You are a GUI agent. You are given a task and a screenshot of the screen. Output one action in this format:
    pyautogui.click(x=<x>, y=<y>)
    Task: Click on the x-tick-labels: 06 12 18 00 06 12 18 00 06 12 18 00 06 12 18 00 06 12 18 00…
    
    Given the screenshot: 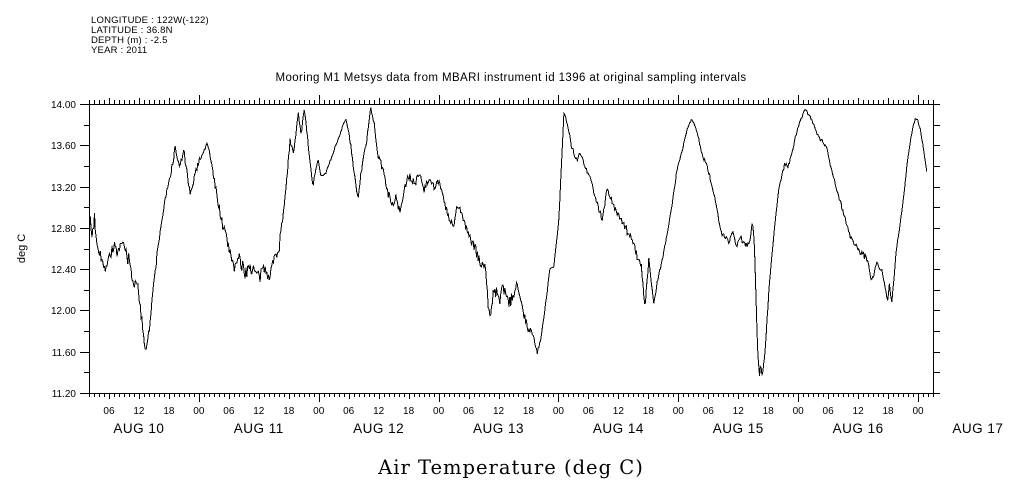 What is the action you would take?
    pyautogui.click(x=513, y=411)
    